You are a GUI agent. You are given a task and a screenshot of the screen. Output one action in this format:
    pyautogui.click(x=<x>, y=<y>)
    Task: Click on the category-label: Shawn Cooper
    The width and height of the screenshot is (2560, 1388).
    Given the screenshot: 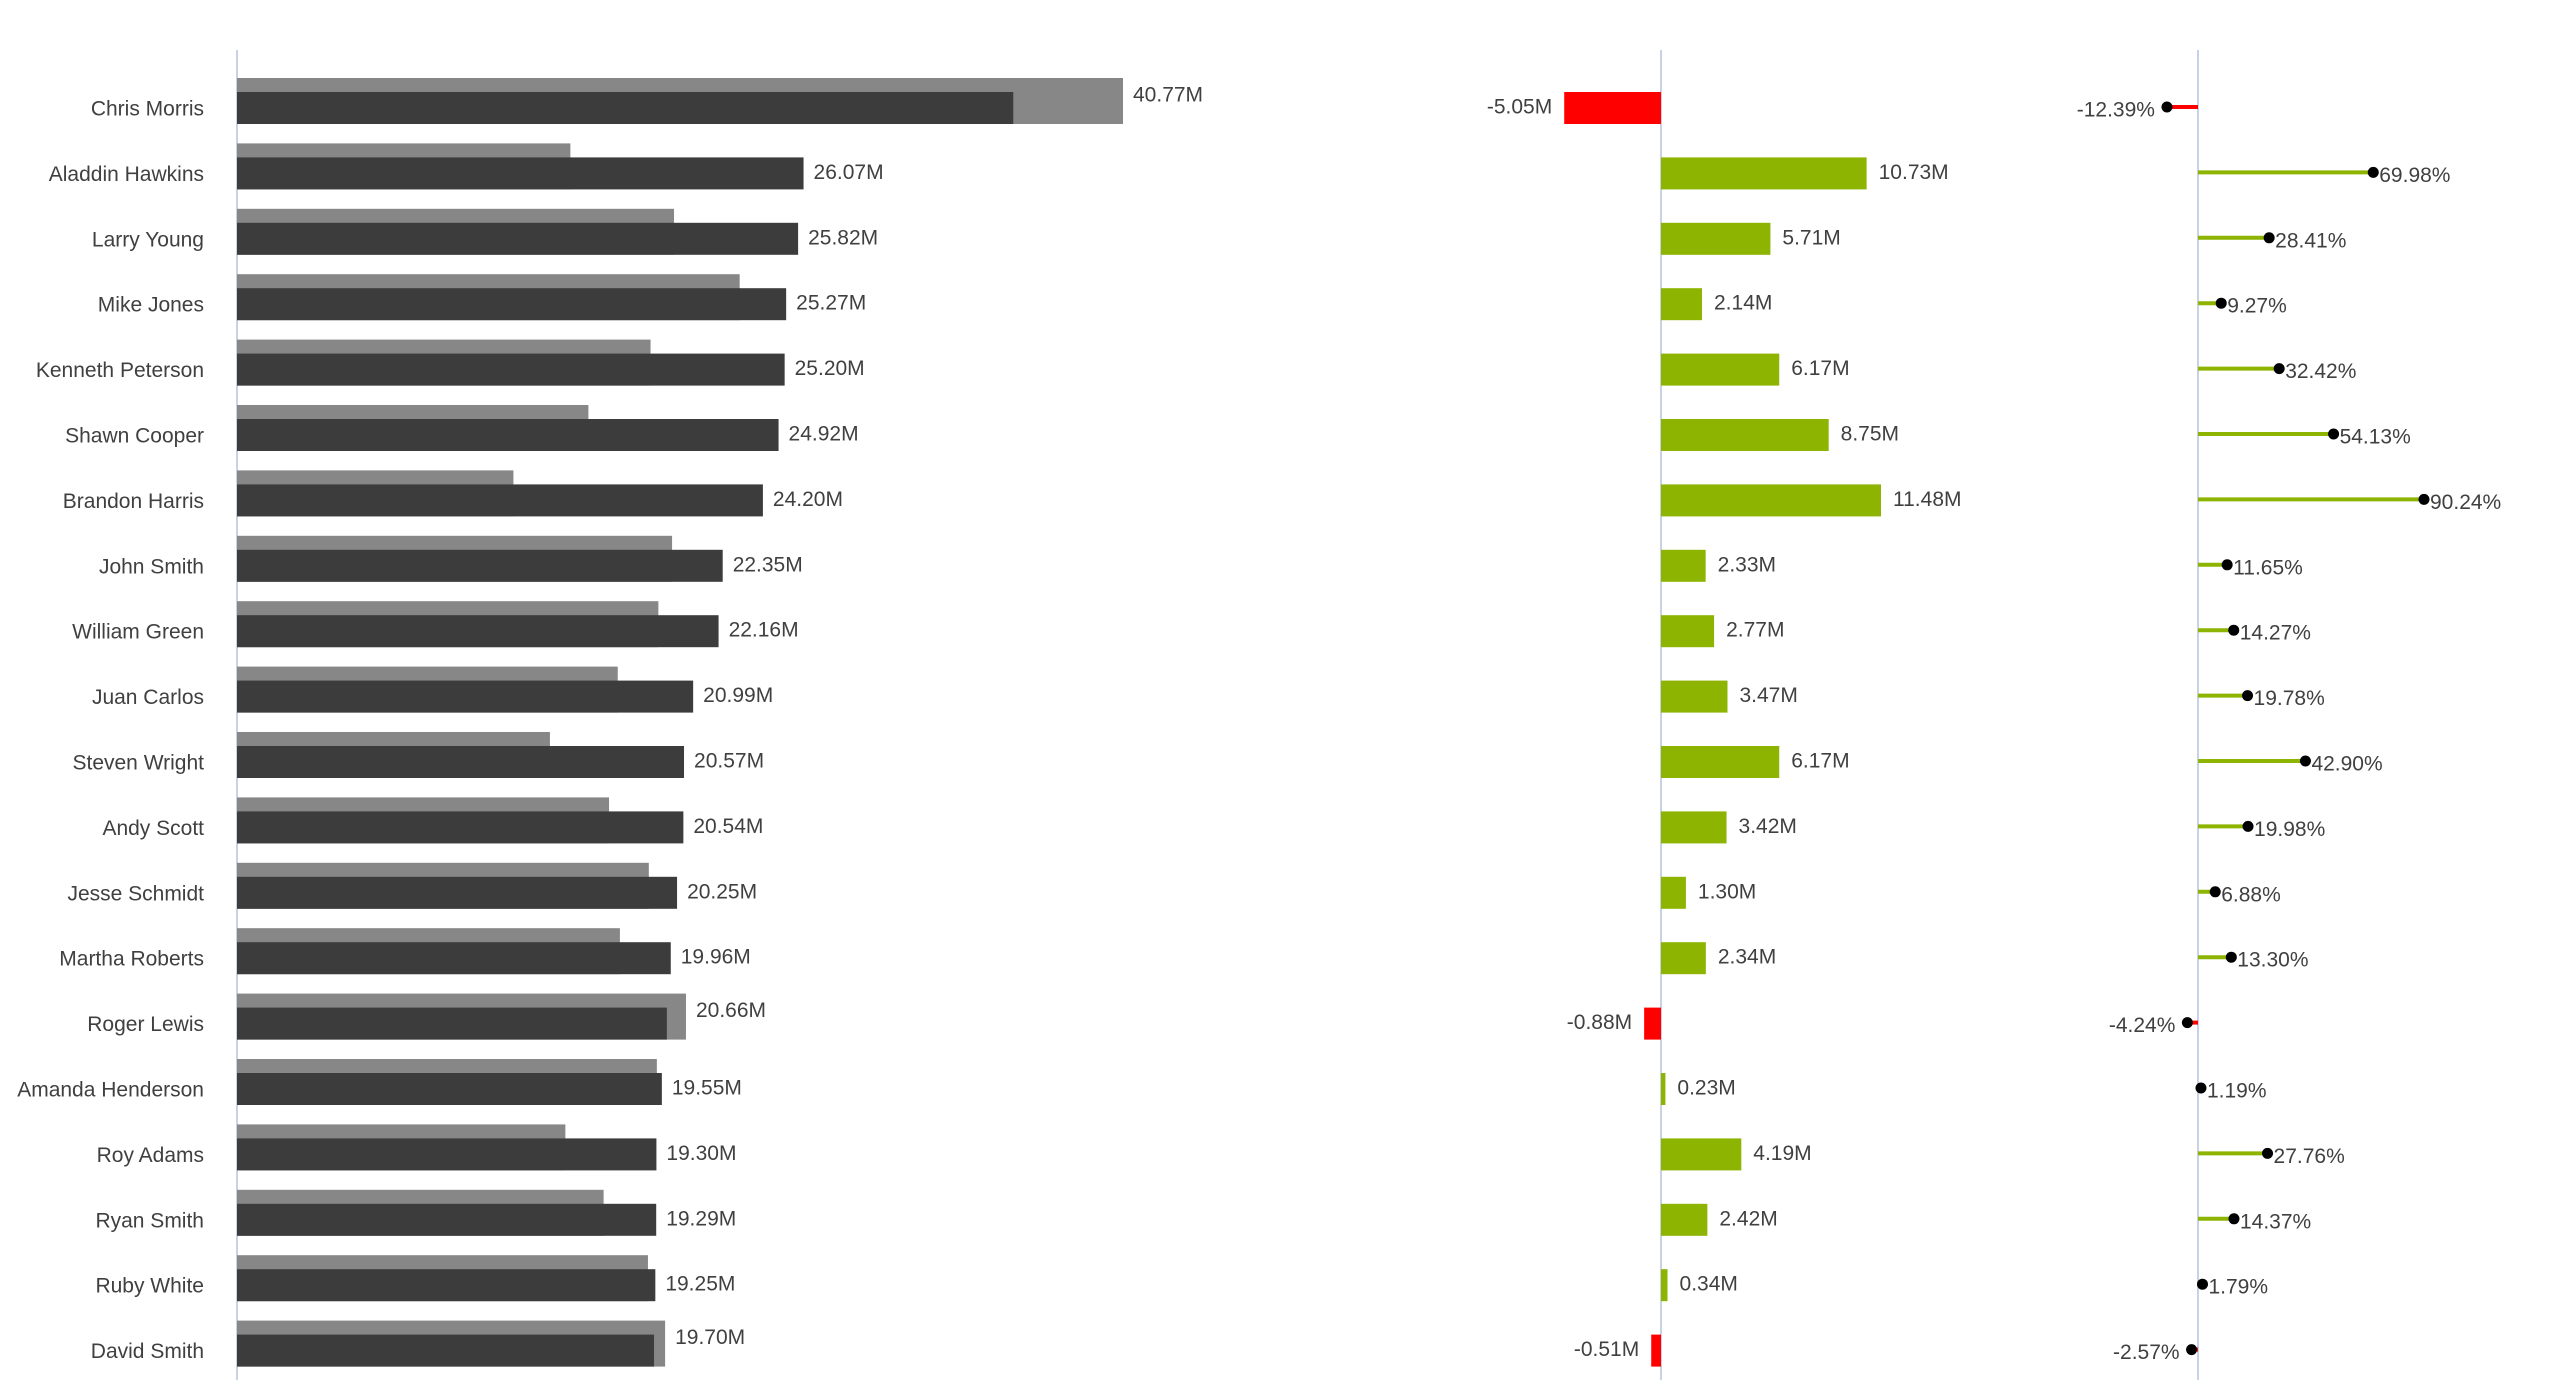 What is the action you would take?
    pyautogui.click(x=134, y=436)
    